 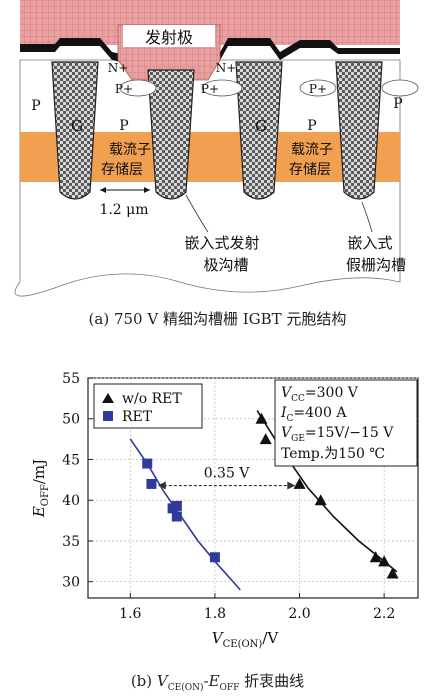 I want to click on dimension-label: 1.2 μm, so click(x=123, y=210).